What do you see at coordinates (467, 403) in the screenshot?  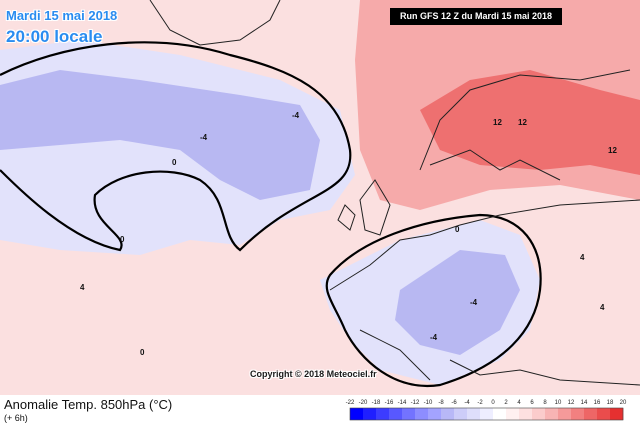 I see `scale-tick: -4` at bounding box center [467, 403].